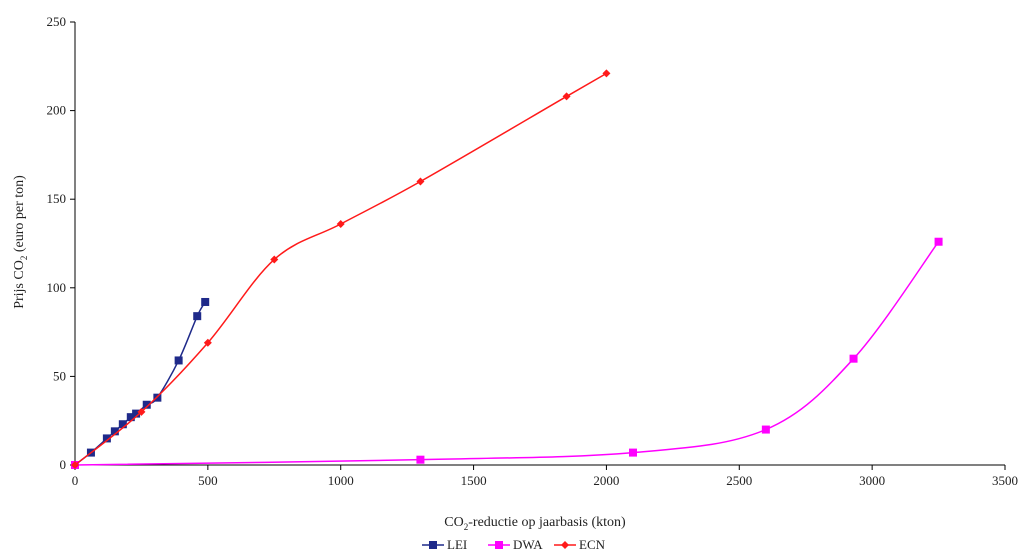  Describe the element at coordinates (457, 544) in the screenshot. I see `legend-label-lei: LEI` at that location.